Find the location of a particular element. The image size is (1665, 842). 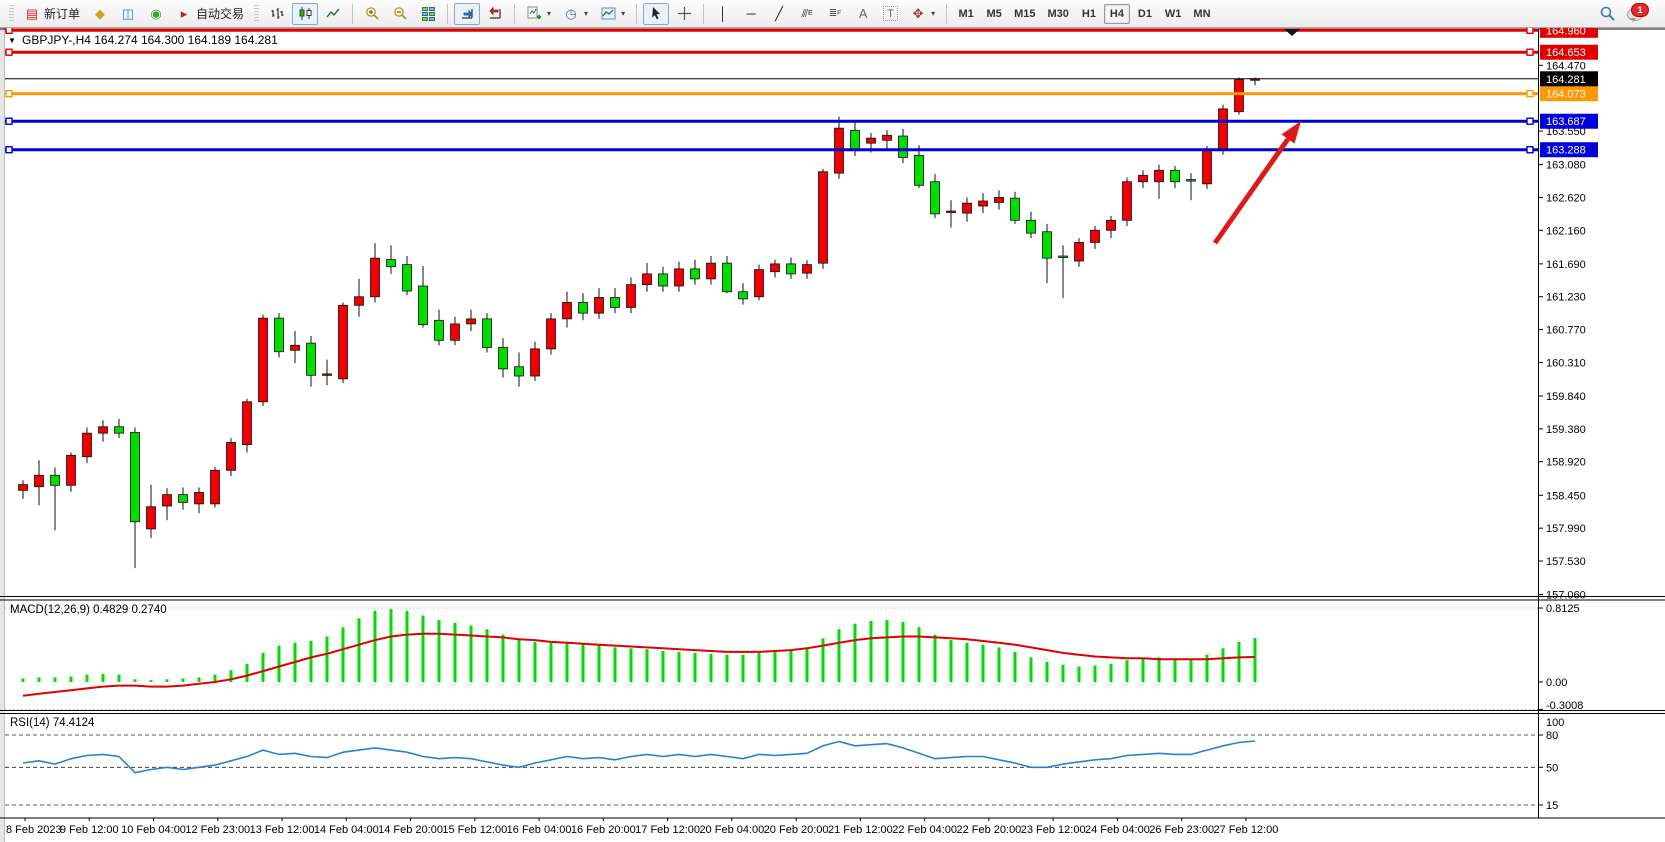

zoom-in-button is located at coordinates (372, 14).